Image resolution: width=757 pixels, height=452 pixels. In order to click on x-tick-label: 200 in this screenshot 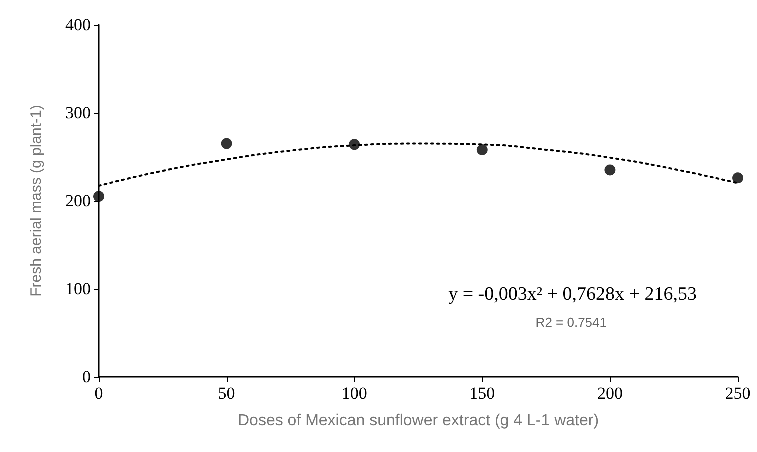, I will do `click(610, 393)`.